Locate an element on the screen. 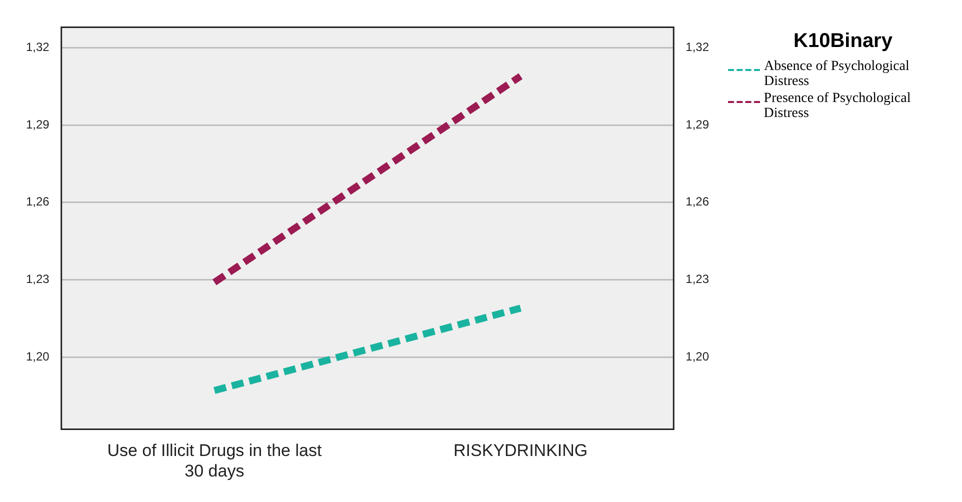  x-tick-label: RISKYDRINKING is located at coordinates (521, 450).